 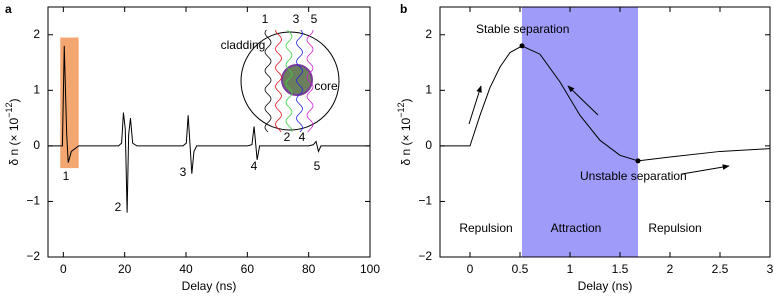 I want to click on pulse-label: 1, so click(x=66, y=176).